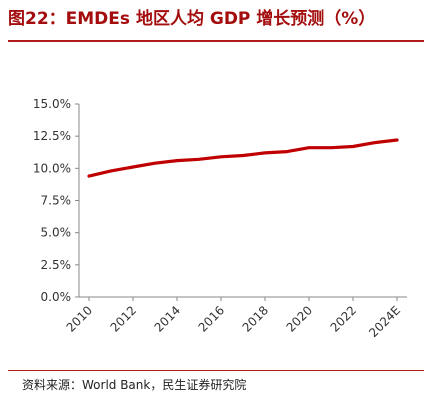 Image resolution: width=432 pixels, height=401 pixels. Describe the element at coordinates (299, 318) in the screenshot. I see `x-tick-label: 2020` at that location.